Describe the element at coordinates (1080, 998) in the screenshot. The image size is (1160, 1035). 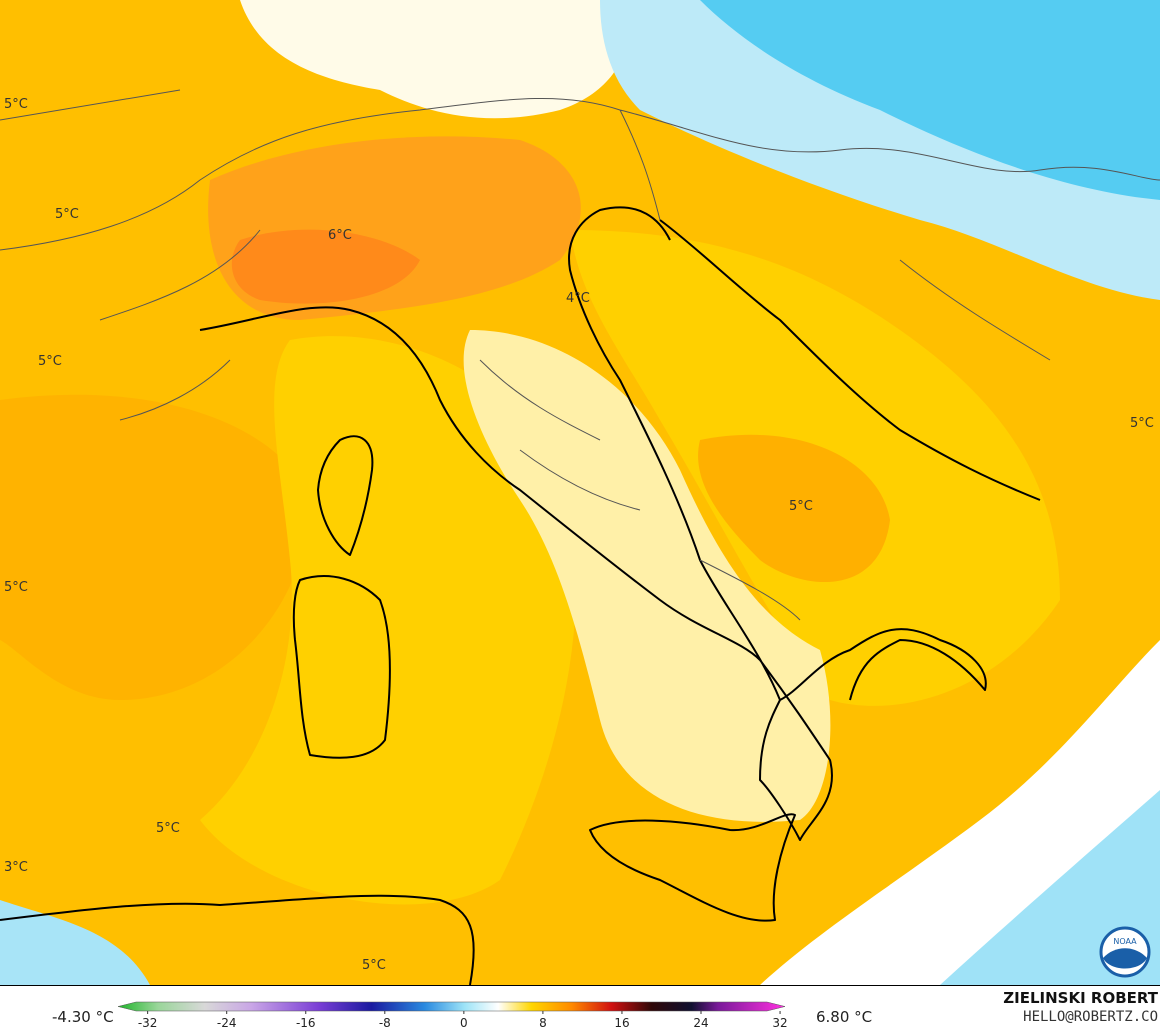
I see `author: ZIELINSKI ROBERT` at that location.